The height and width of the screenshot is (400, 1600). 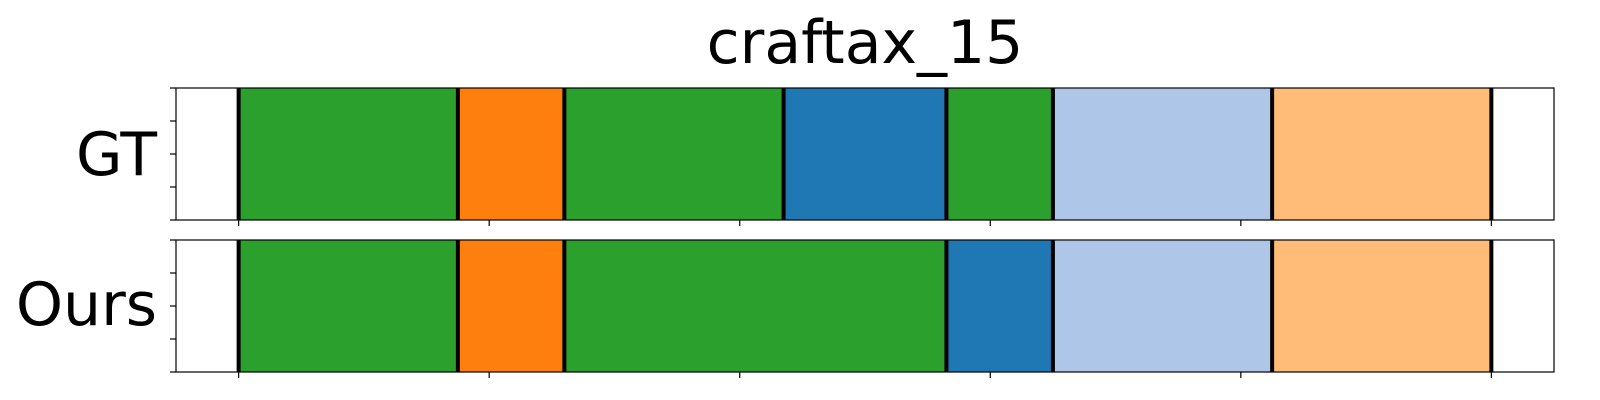 I want to click on chart-title: craftax_15, so click(x=865, y=43).